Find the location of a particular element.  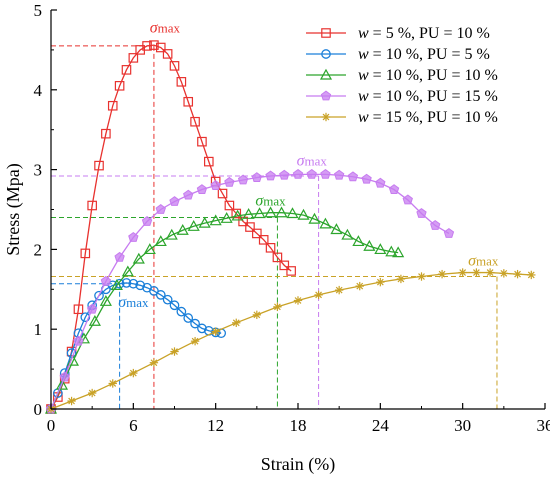

y-tick-label: 2 is located at coordinates (38, 249).